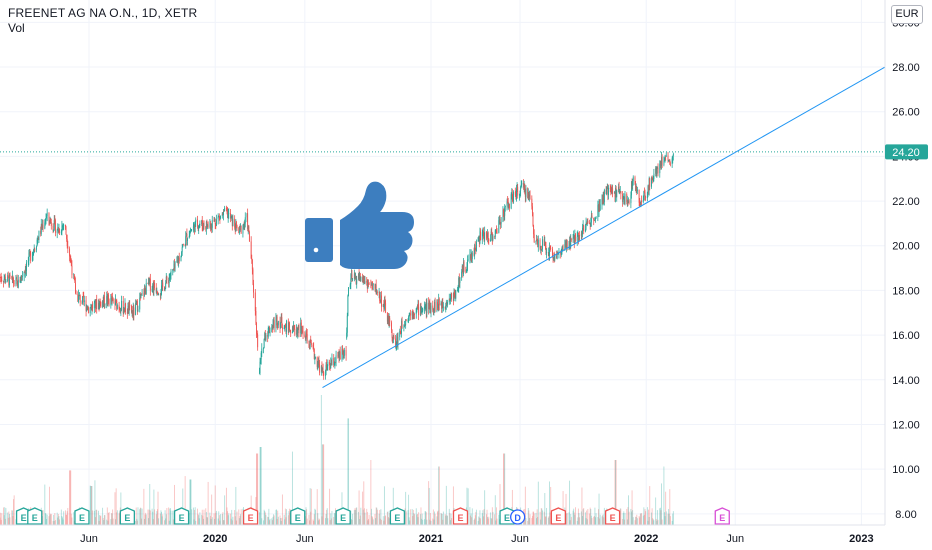 The width and height of the screenshot is (932, 550). Describe the element at coordinates (907, 14) in the screenshot. I see `currency-button: EUR` at that location.